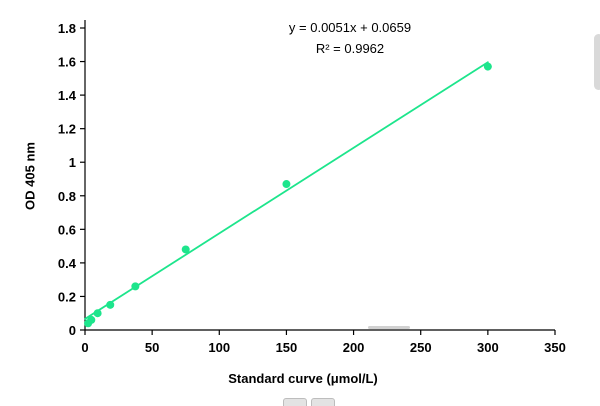  Describe the element at coordinates (555, 347) in the screenshot. I see `svg-text: 350` at that location.